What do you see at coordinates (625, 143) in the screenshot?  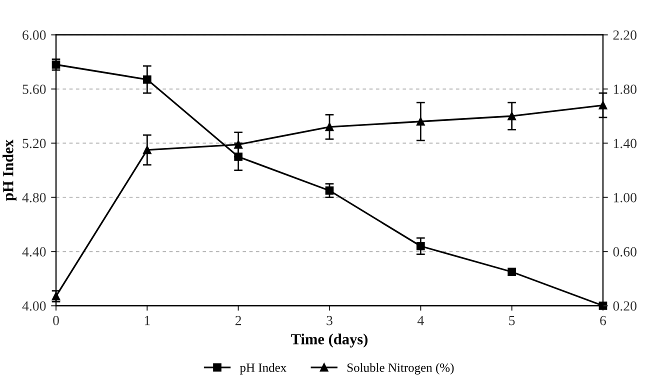 I see `y2-tick-label: 1.40` at bounding box center [625, 143].